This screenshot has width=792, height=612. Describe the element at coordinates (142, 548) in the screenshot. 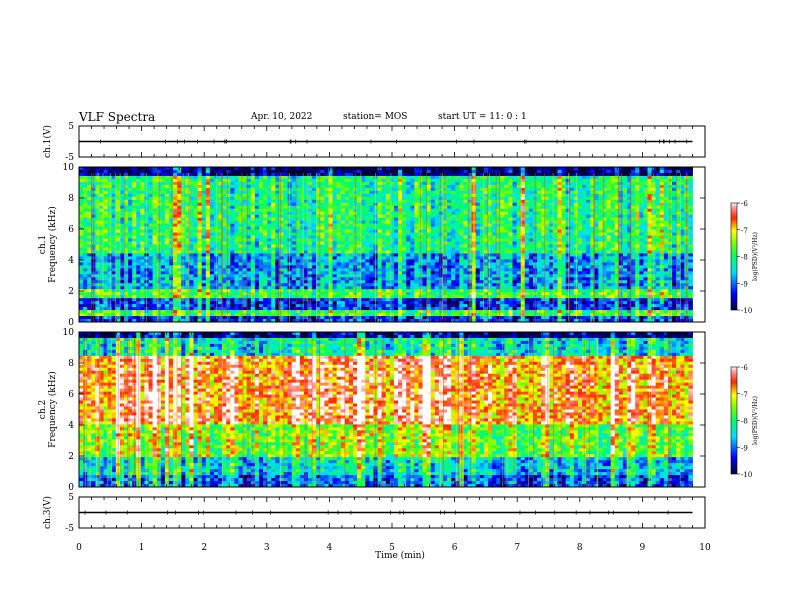

I see `x-tick-label: 1` at that location.